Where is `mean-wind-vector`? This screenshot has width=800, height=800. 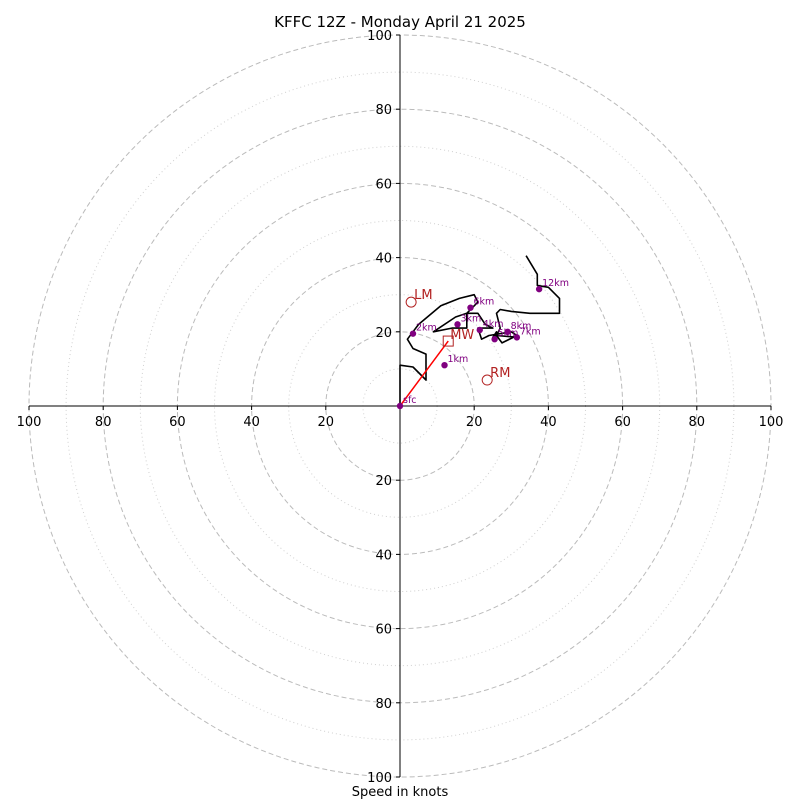 mean-wind-vector is located at coordinates (424, 373).